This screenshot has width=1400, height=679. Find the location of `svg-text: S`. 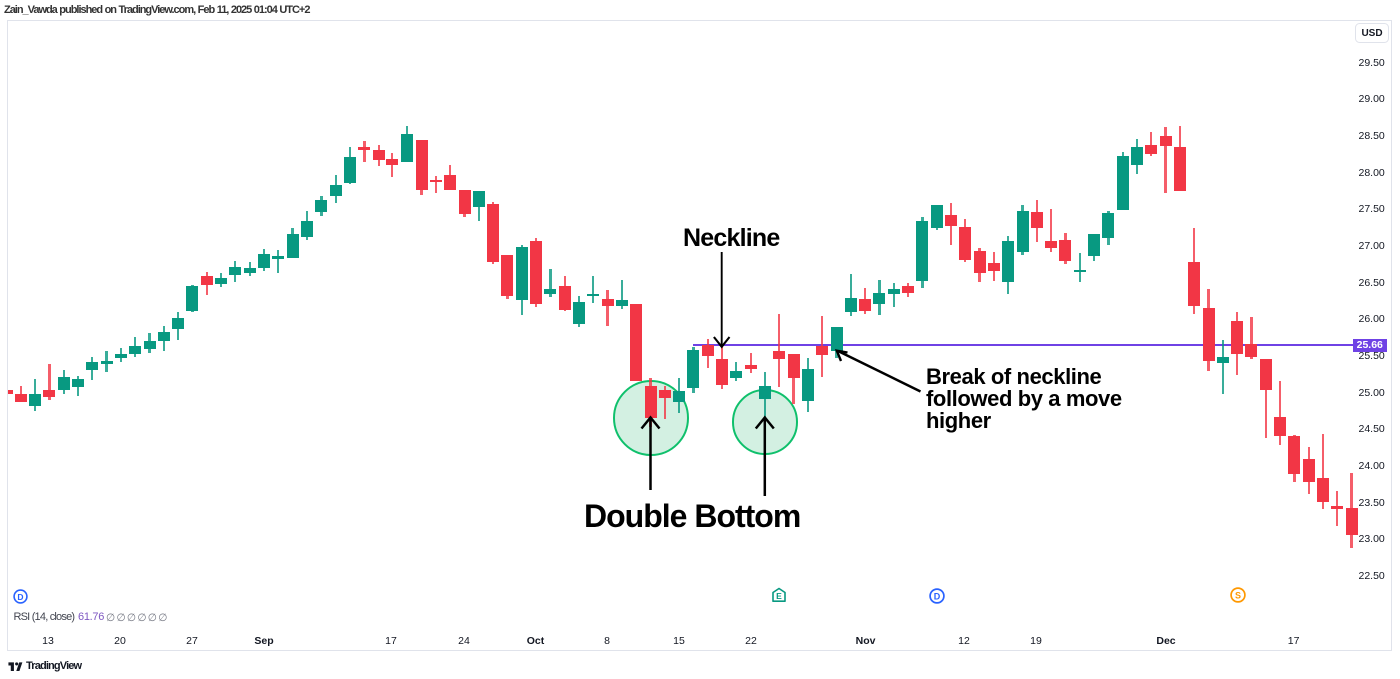

svg-text: S is located at coordinates (1238, 596).